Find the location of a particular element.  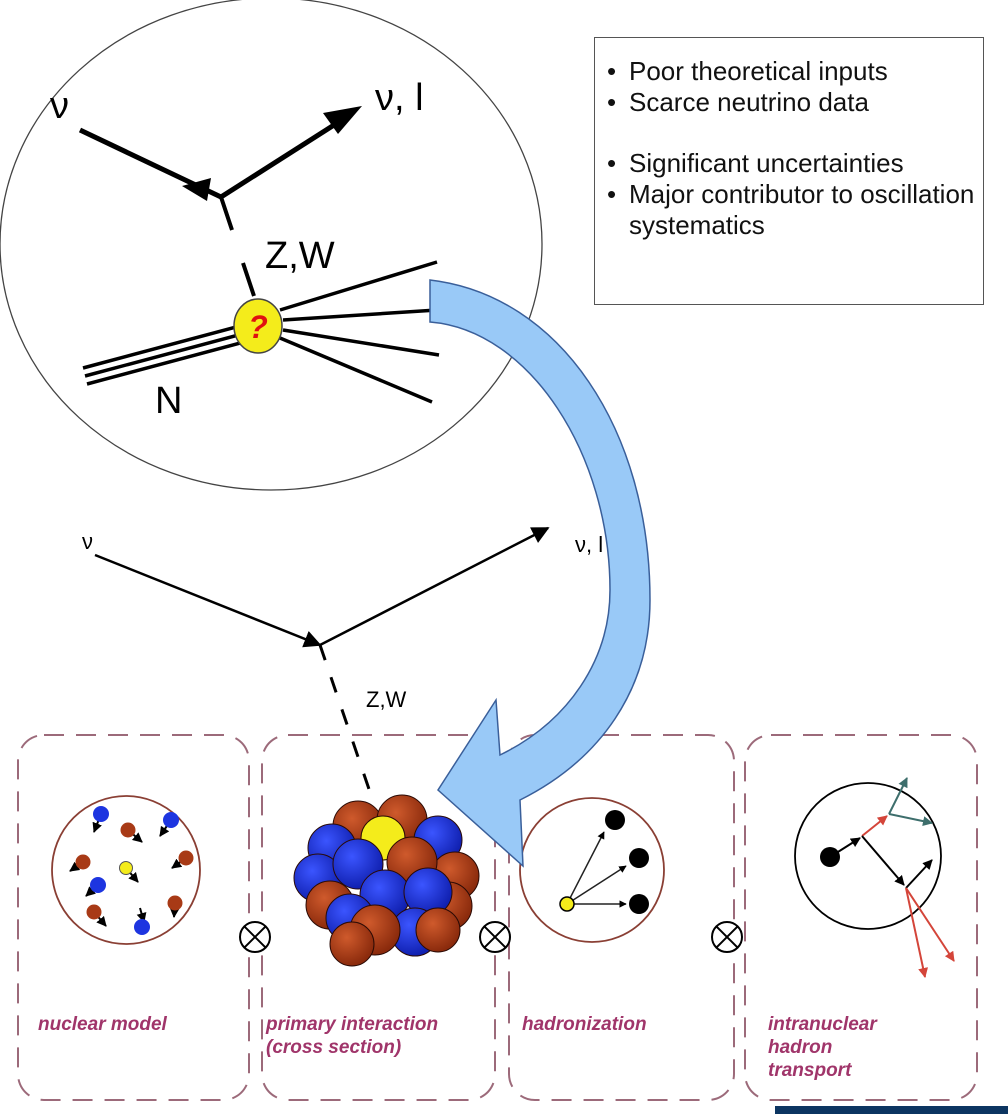

curved-blue-arrow is located at coordinates (540, 573).